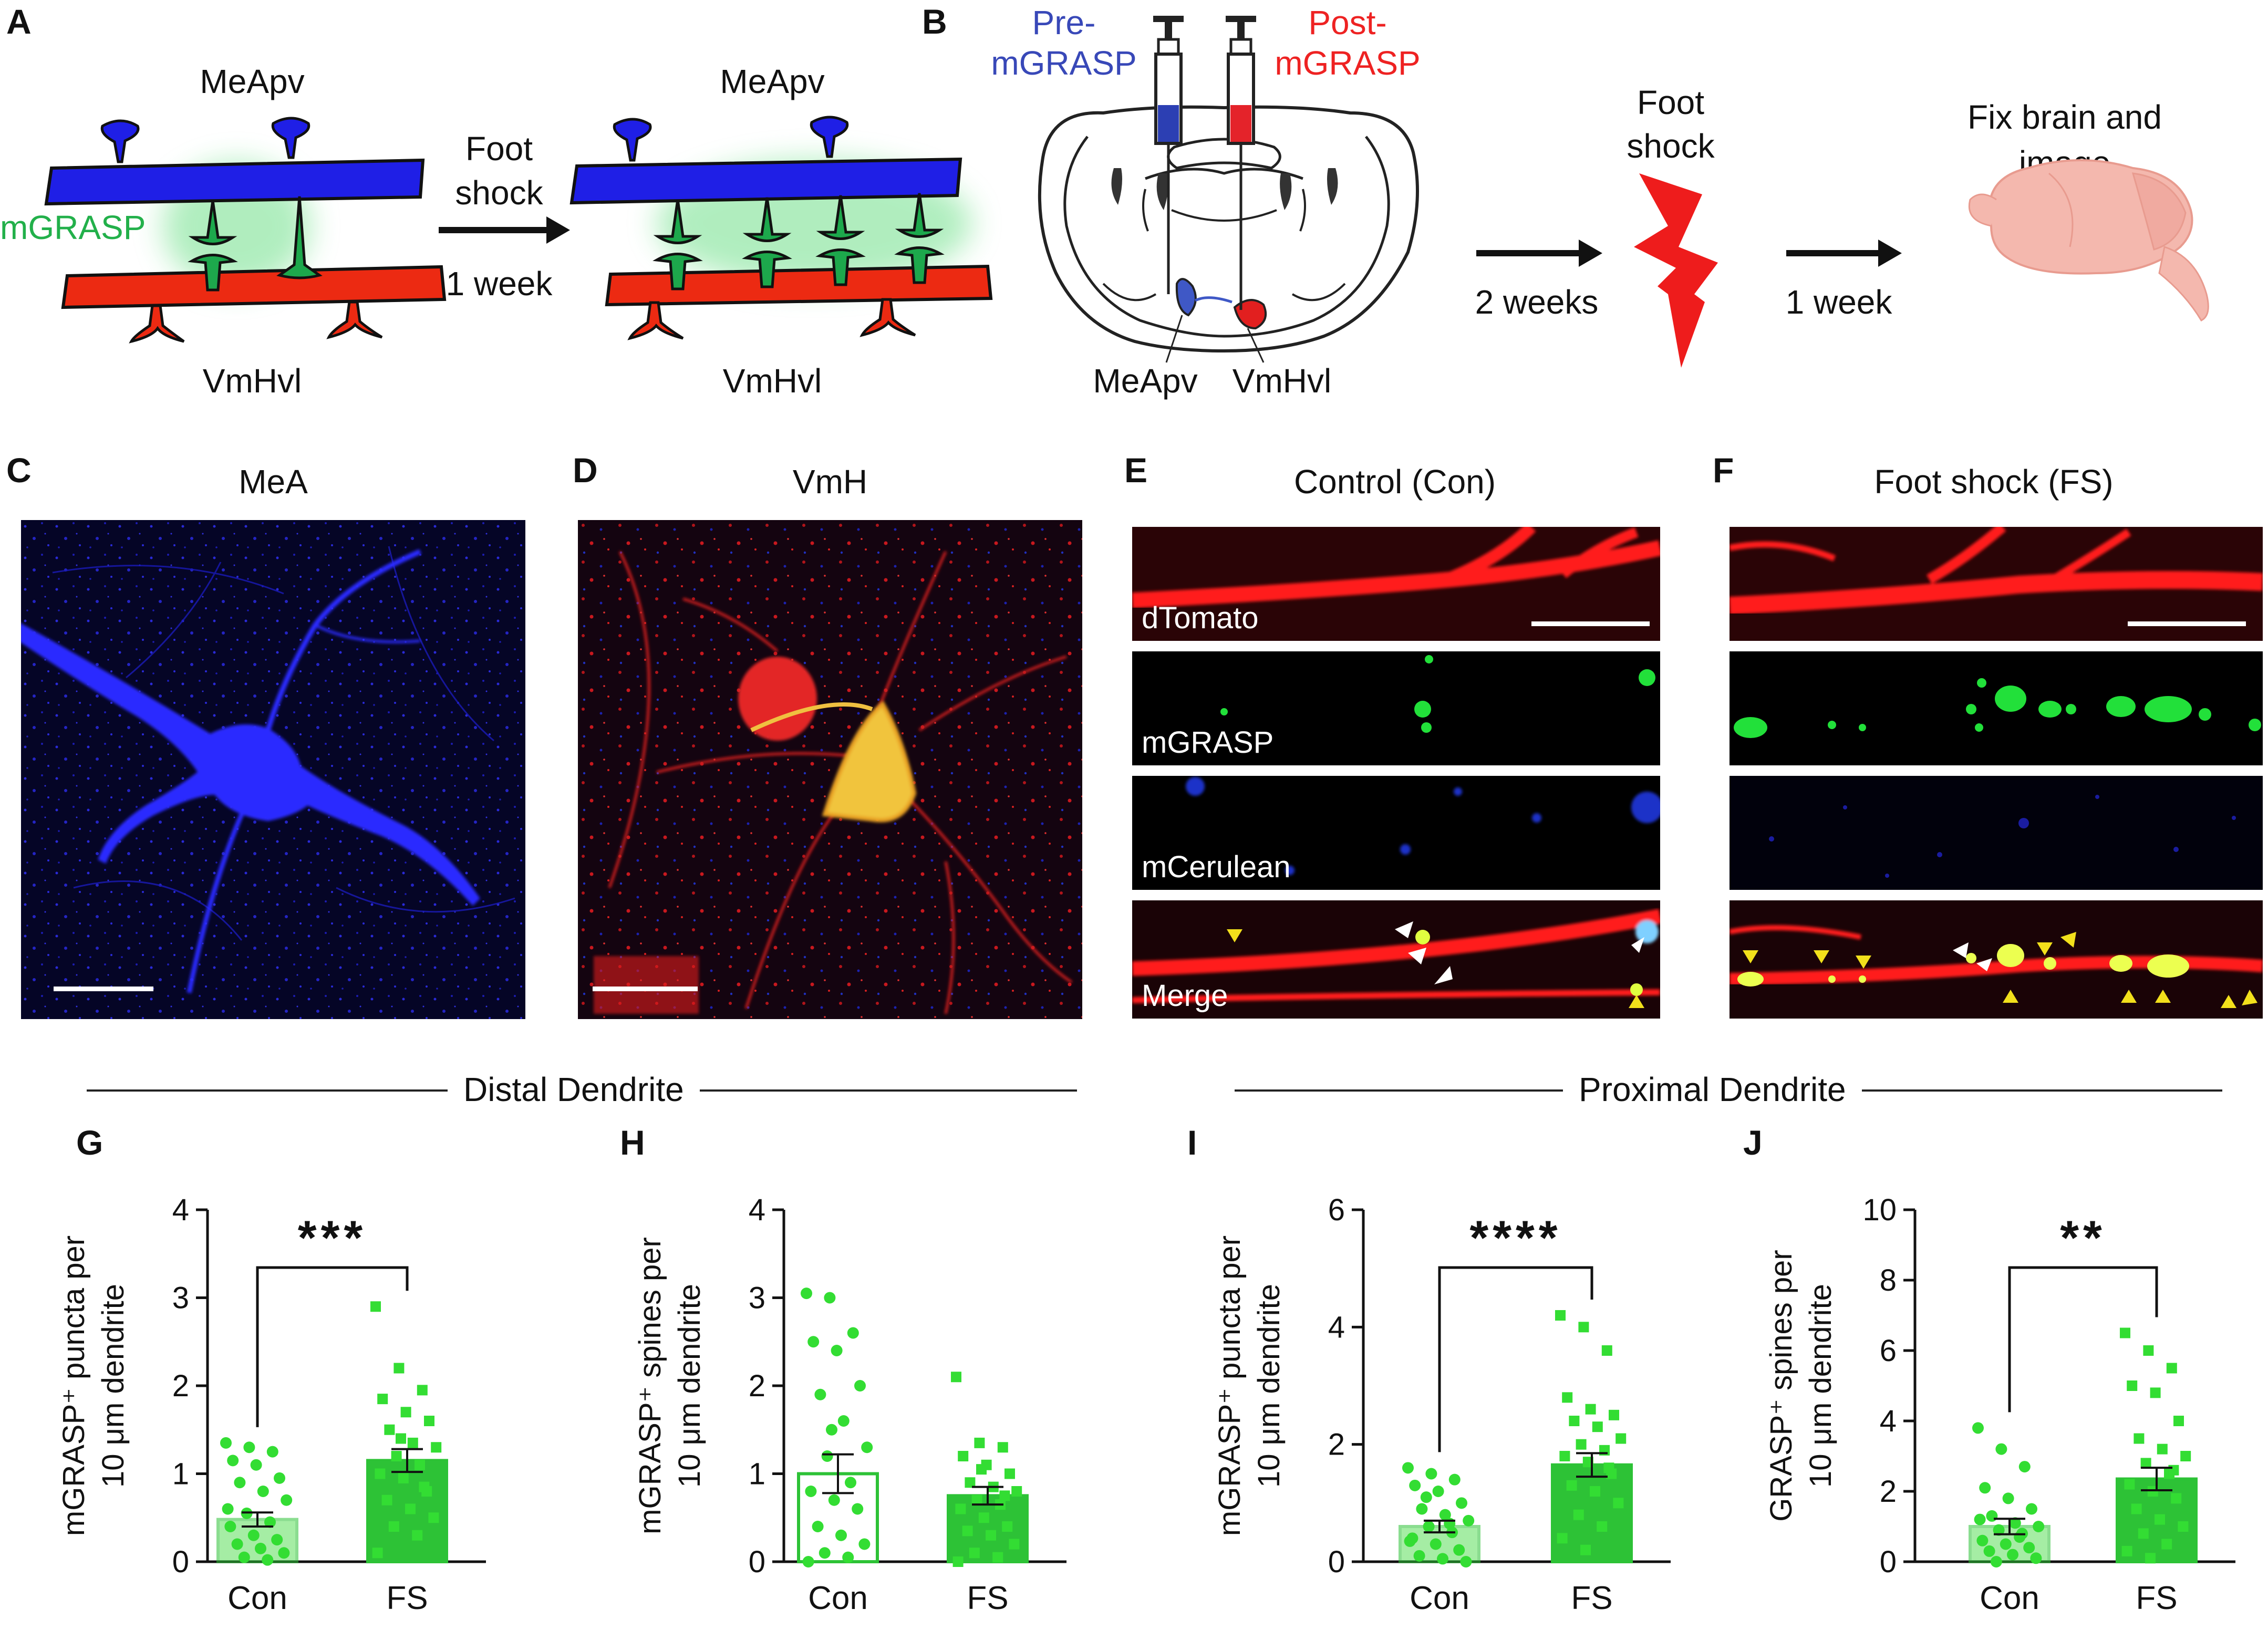 This screenshot has height=1630, width=2268. Describe the element at coordinates (1996, 959) in the screenshot. I see `foot-shock-merge-strip` at that location.